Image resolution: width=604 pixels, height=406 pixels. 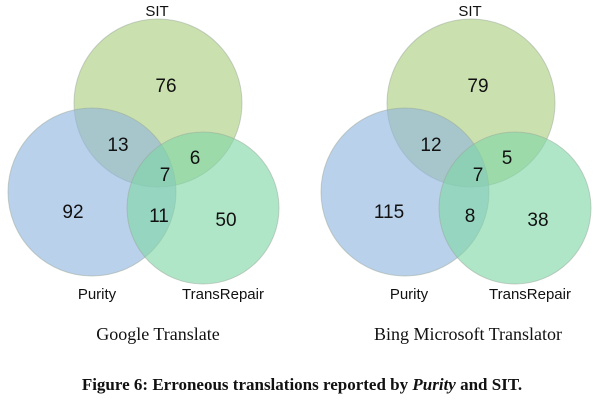 What do you see at coordinates (537, 220) in the screenshot?
I see `region-count-transrepair-only: 38` at bounding box center [537, 220].